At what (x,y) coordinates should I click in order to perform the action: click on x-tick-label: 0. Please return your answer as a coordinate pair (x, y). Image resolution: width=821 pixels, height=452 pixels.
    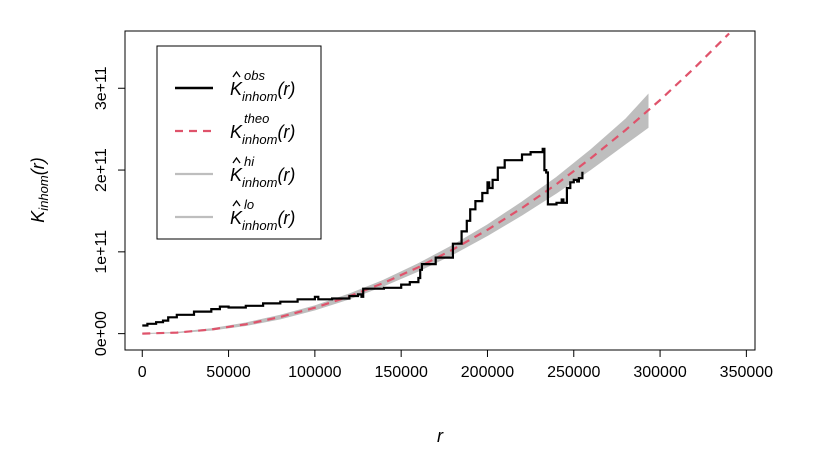
    Looking at the image, I should click on (142, 372).